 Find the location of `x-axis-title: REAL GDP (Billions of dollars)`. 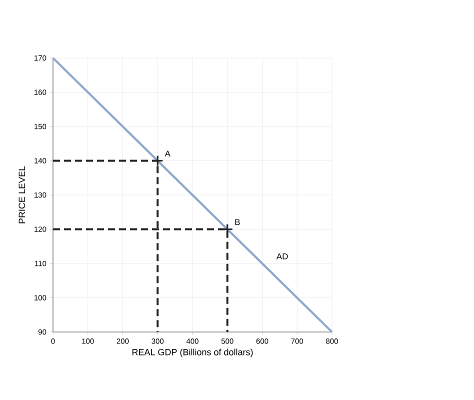

x-axis-title: REAL GDP (Billions of dollars) is located at coordinates (192, 353).